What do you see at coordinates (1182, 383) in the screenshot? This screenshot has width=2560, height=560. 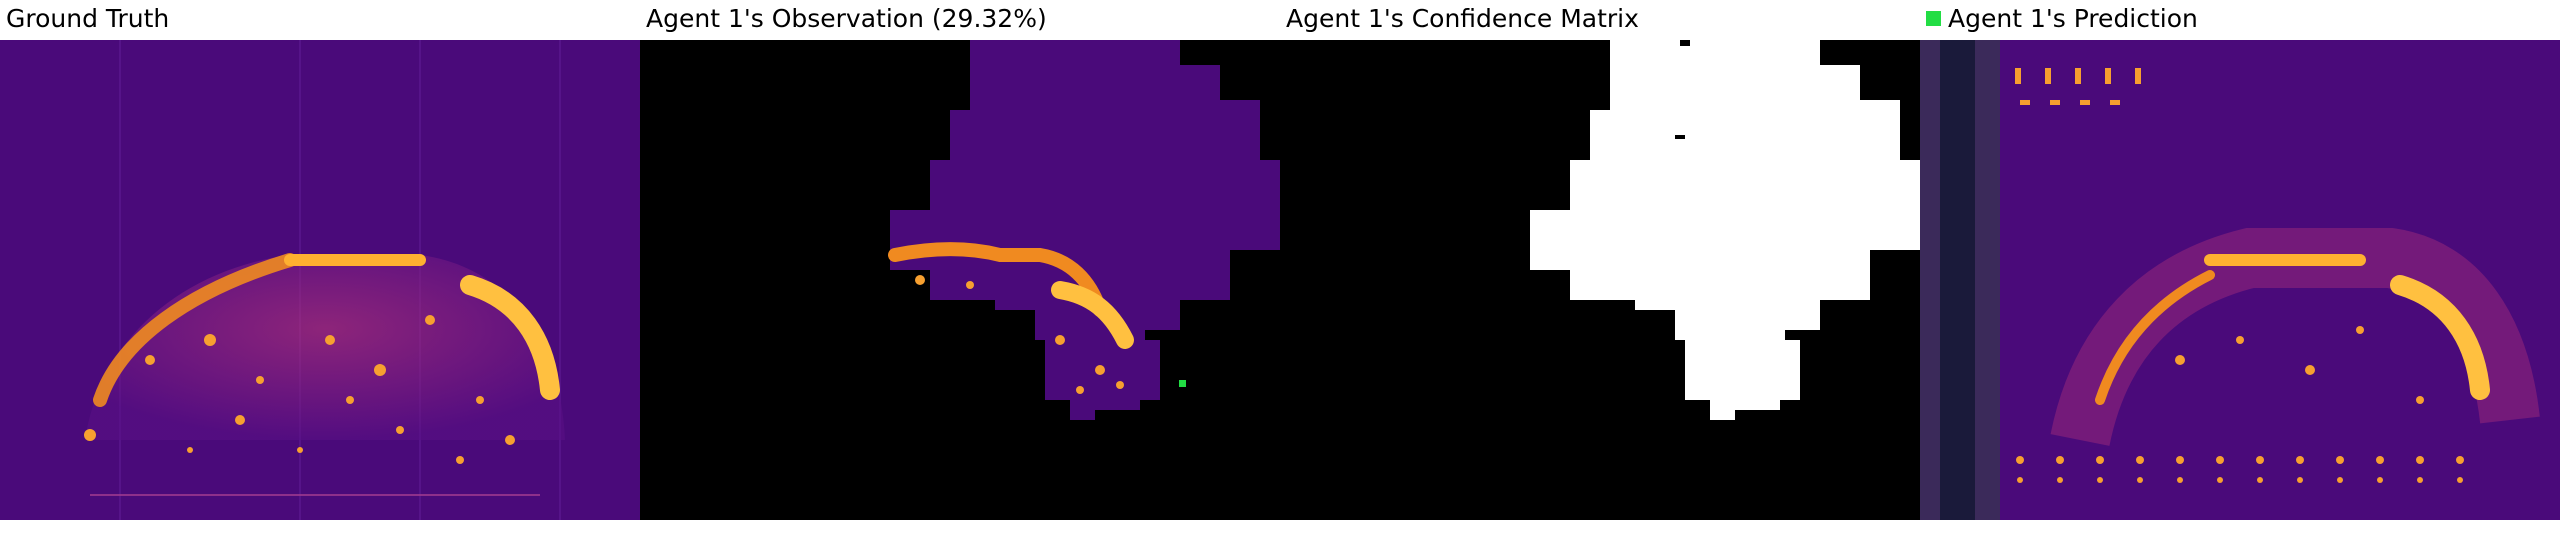 I see `agent-marker` at bounding box center [1182, 383].